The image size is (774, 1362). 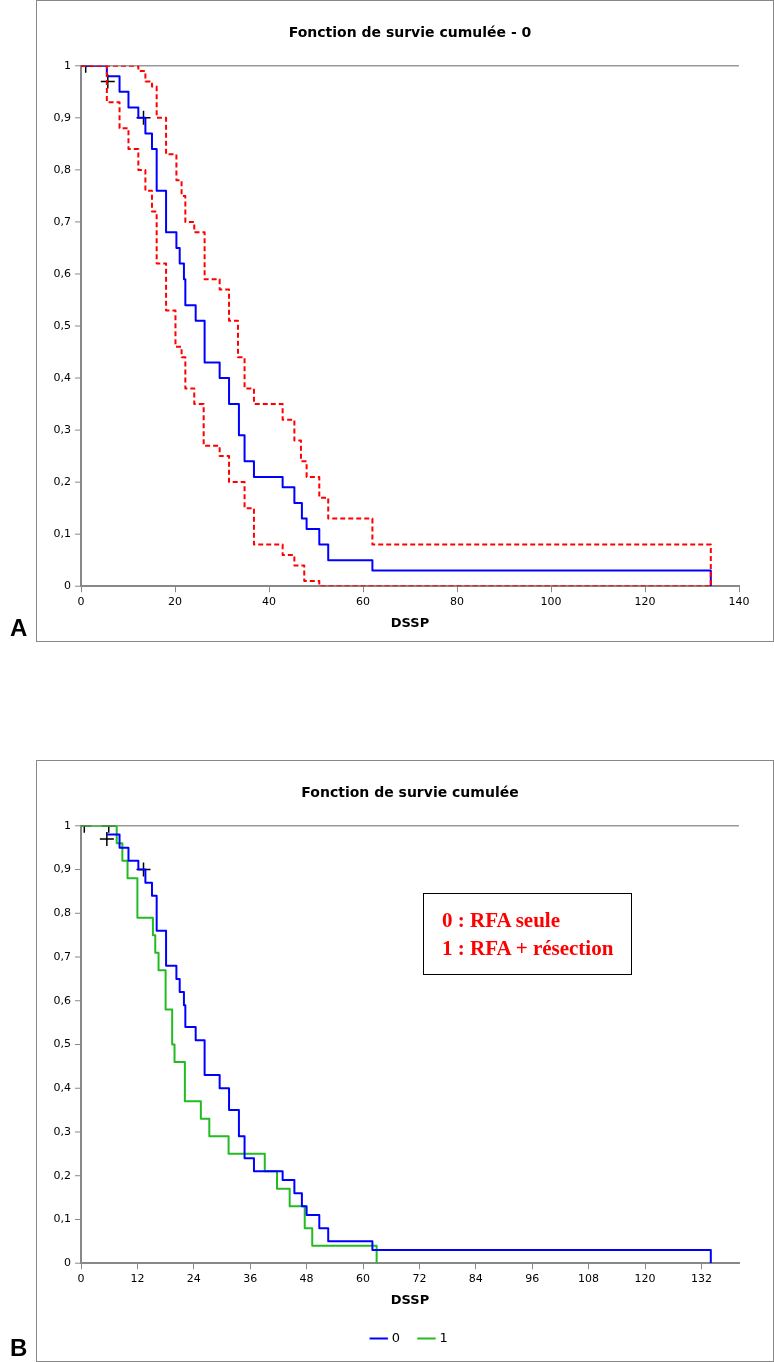 What do you see at coordinates (419, 1278) in the screenshot?
I see `x-tick-label: 72` at bounding box center [419, 1278].